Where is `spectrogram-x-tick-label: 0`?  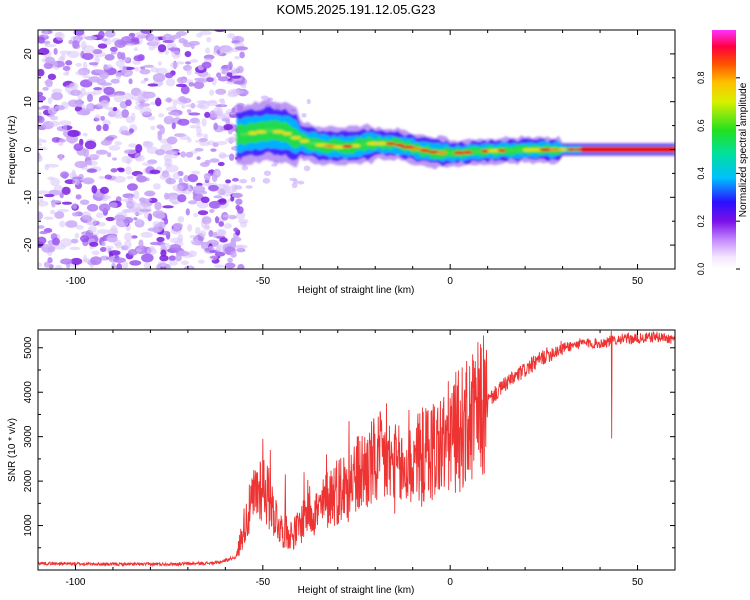
spectrogram-x-tick-label: 0 is located at coordinates (450, 281).